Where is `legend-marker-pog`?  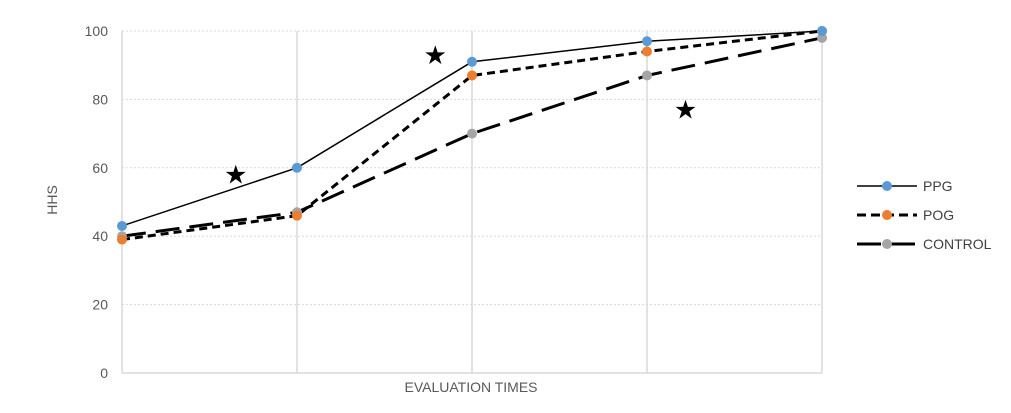
legend-marker-pog is located at coordinates (887, 215).